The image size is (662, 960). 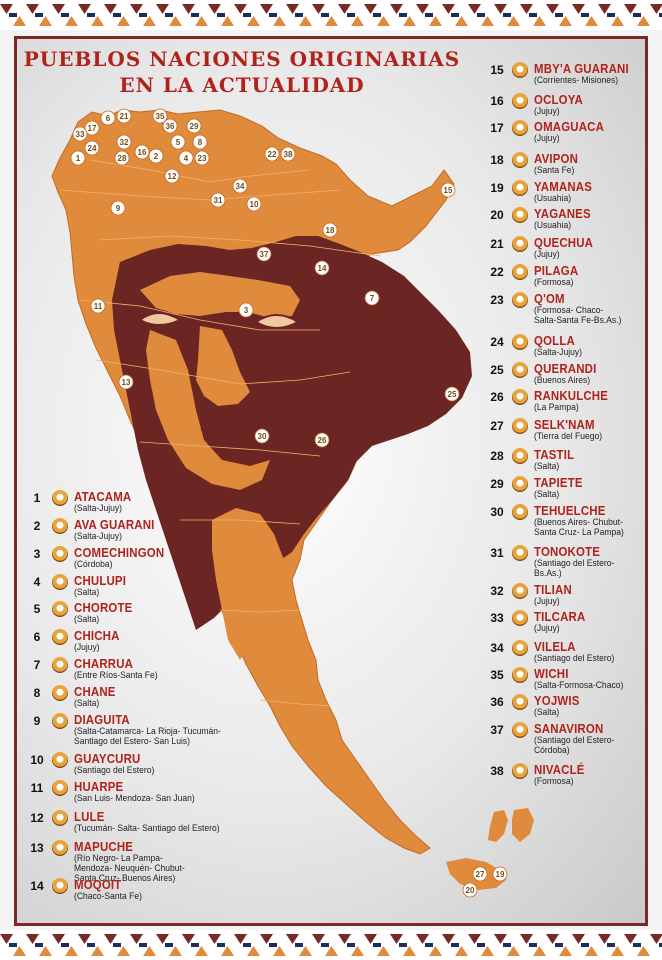 I want to click on legend-region: (Formosa), so click(x=554, y=781).